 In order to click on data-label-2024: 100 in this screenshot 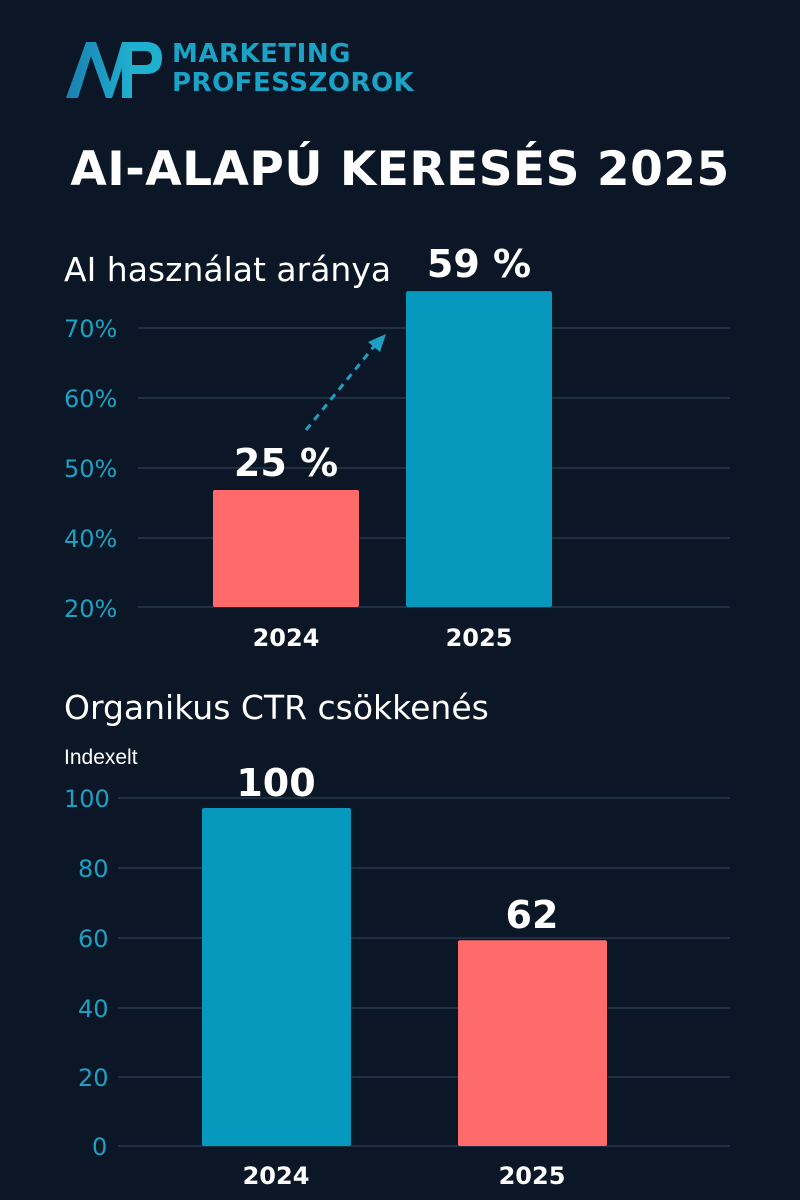, I will do `click(275, 783)`.